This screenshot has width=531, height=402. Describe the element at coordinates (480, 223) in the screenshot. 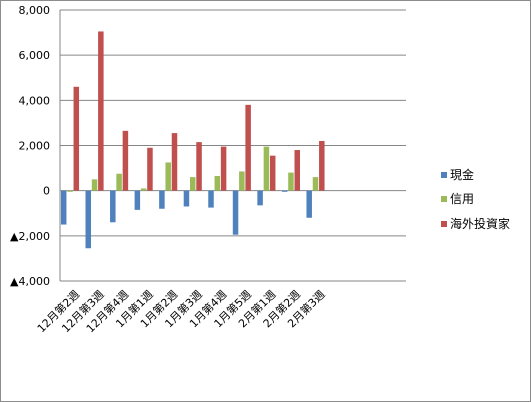

I see `legend-label: 海外投資家` at that location.